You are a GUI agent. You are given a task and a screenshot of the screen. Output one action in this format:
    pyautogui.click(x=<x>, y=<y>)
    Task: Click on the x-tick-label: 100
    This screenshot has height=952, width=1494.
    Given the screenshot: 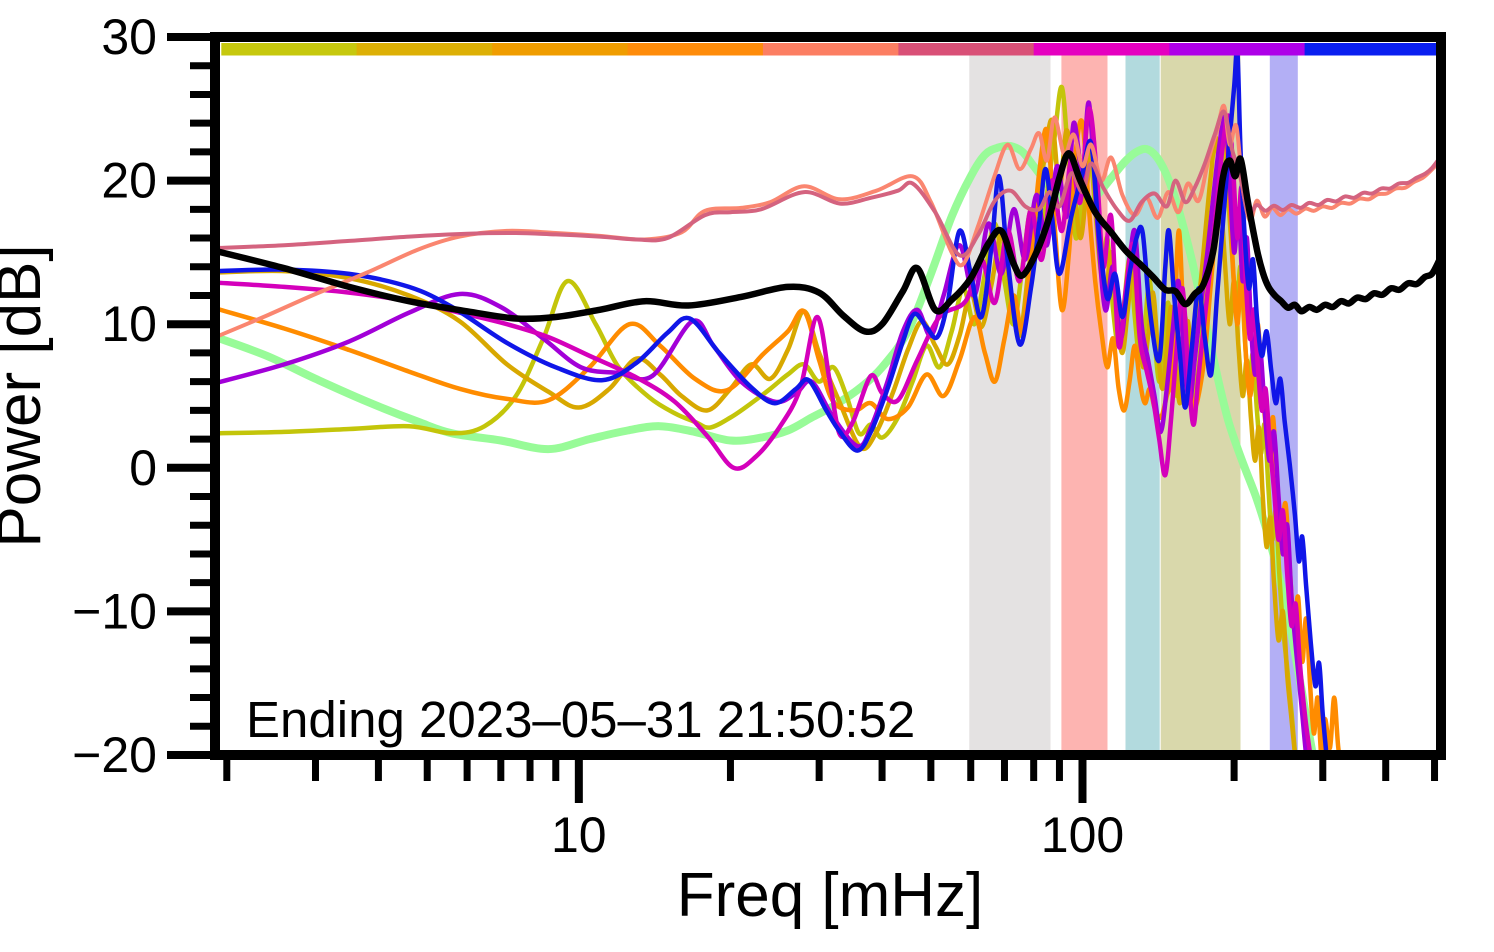 What is the action you would take?
    pyautogui.click(x=1082, y=835)
    